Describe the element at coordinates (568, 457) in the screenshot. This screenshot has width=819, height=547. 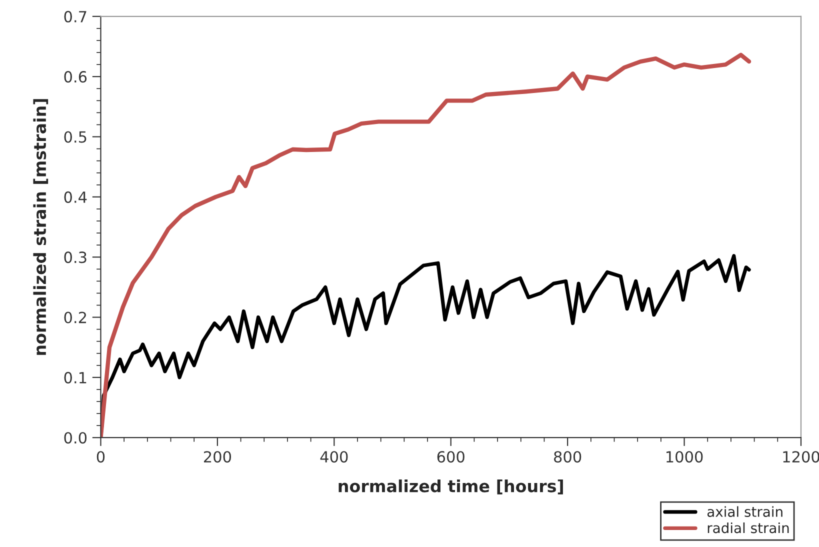
I see `x-tick-label: 800` at that location.